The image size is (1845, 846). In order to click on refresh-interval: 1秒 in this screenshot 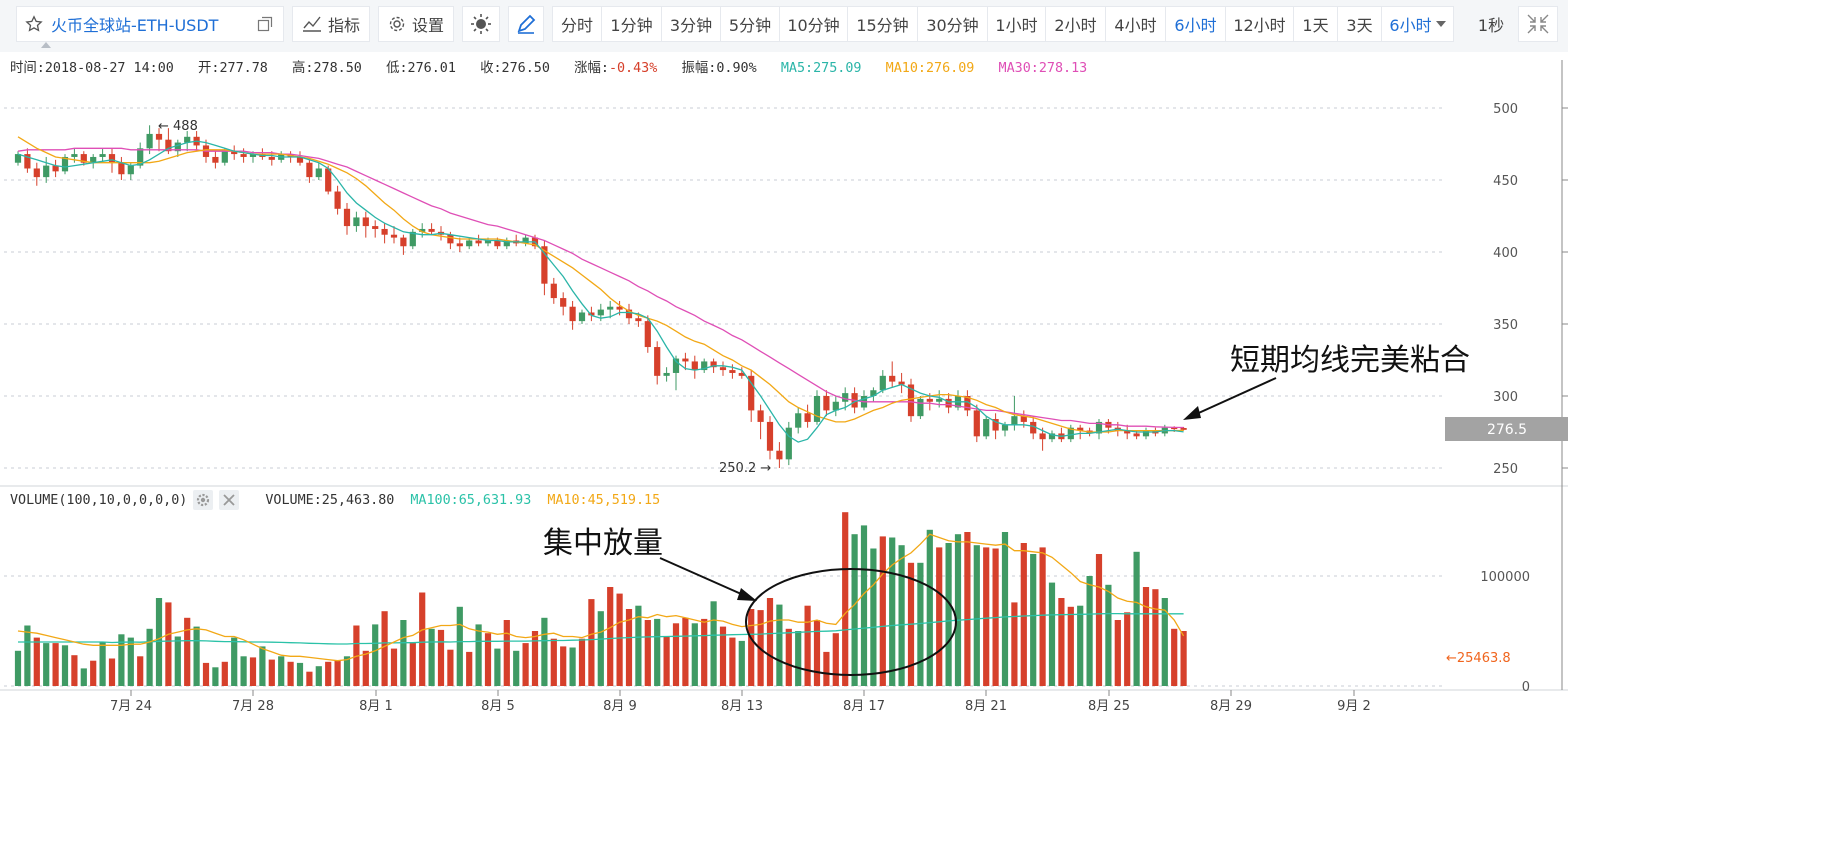, I will do `click(1491, 25)`.